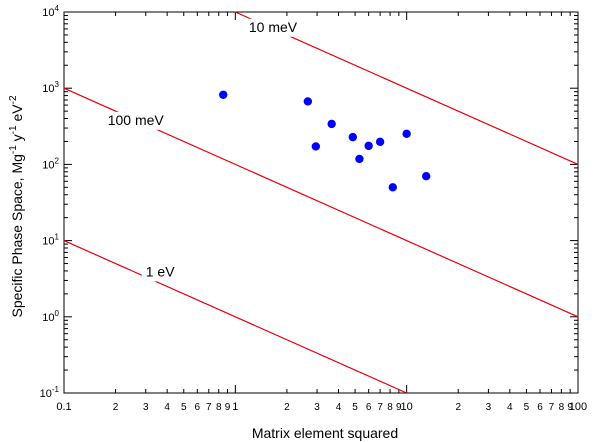 Image resolution: width=610 pixels, height=442 pixels. Describe the element at coordinates (50, 11) in the screenshot. I see `y-major-tick-label: 10⁴` at that location.